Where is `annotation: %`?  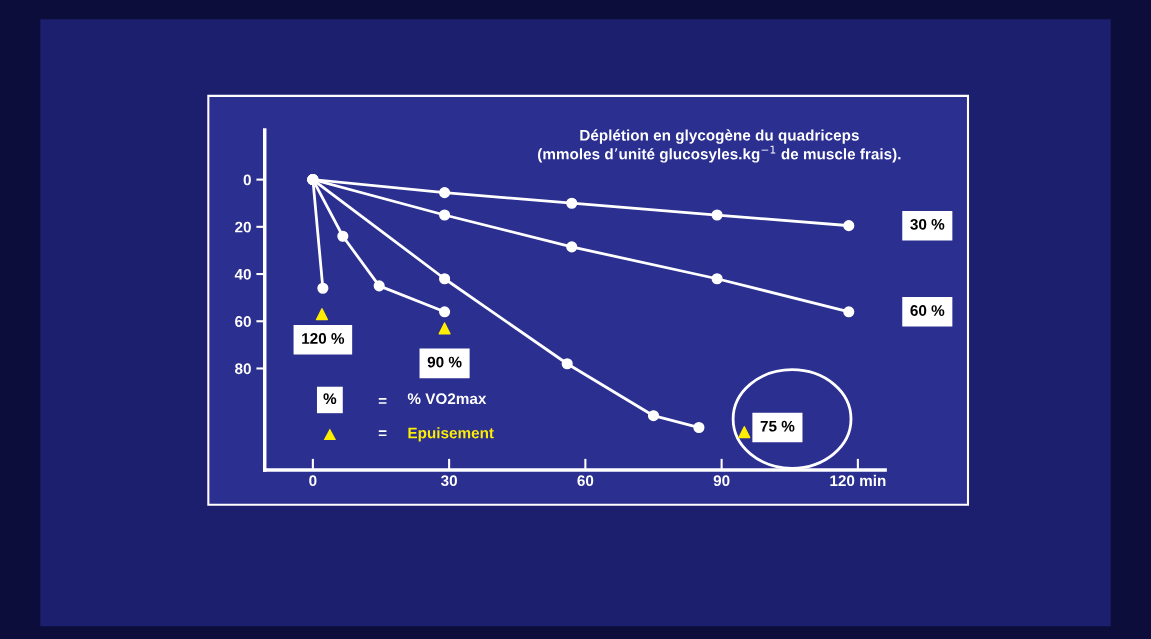
annotation: % is located at coordinates (330, 399).